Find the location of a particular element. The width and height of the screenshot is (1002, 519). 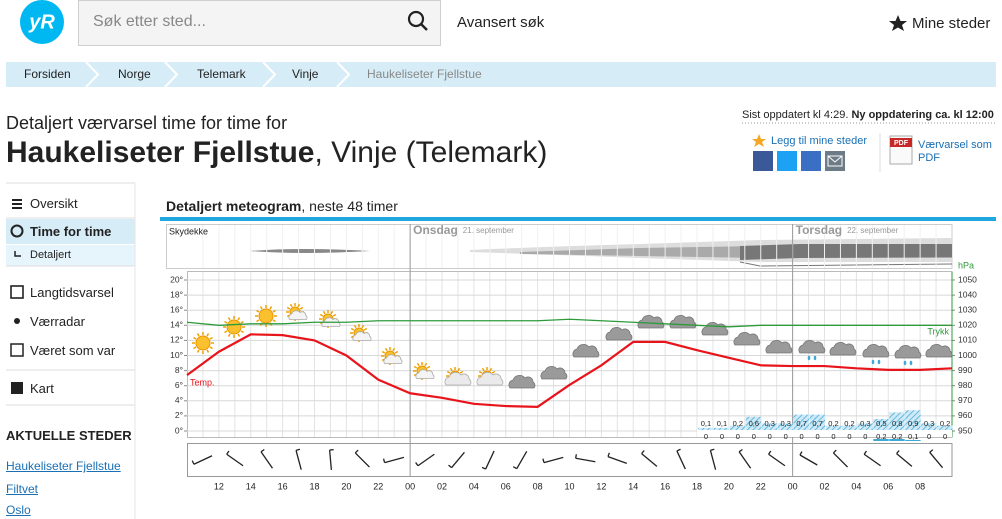

precip-label: 0,6 is located at coordinates (754, 423).